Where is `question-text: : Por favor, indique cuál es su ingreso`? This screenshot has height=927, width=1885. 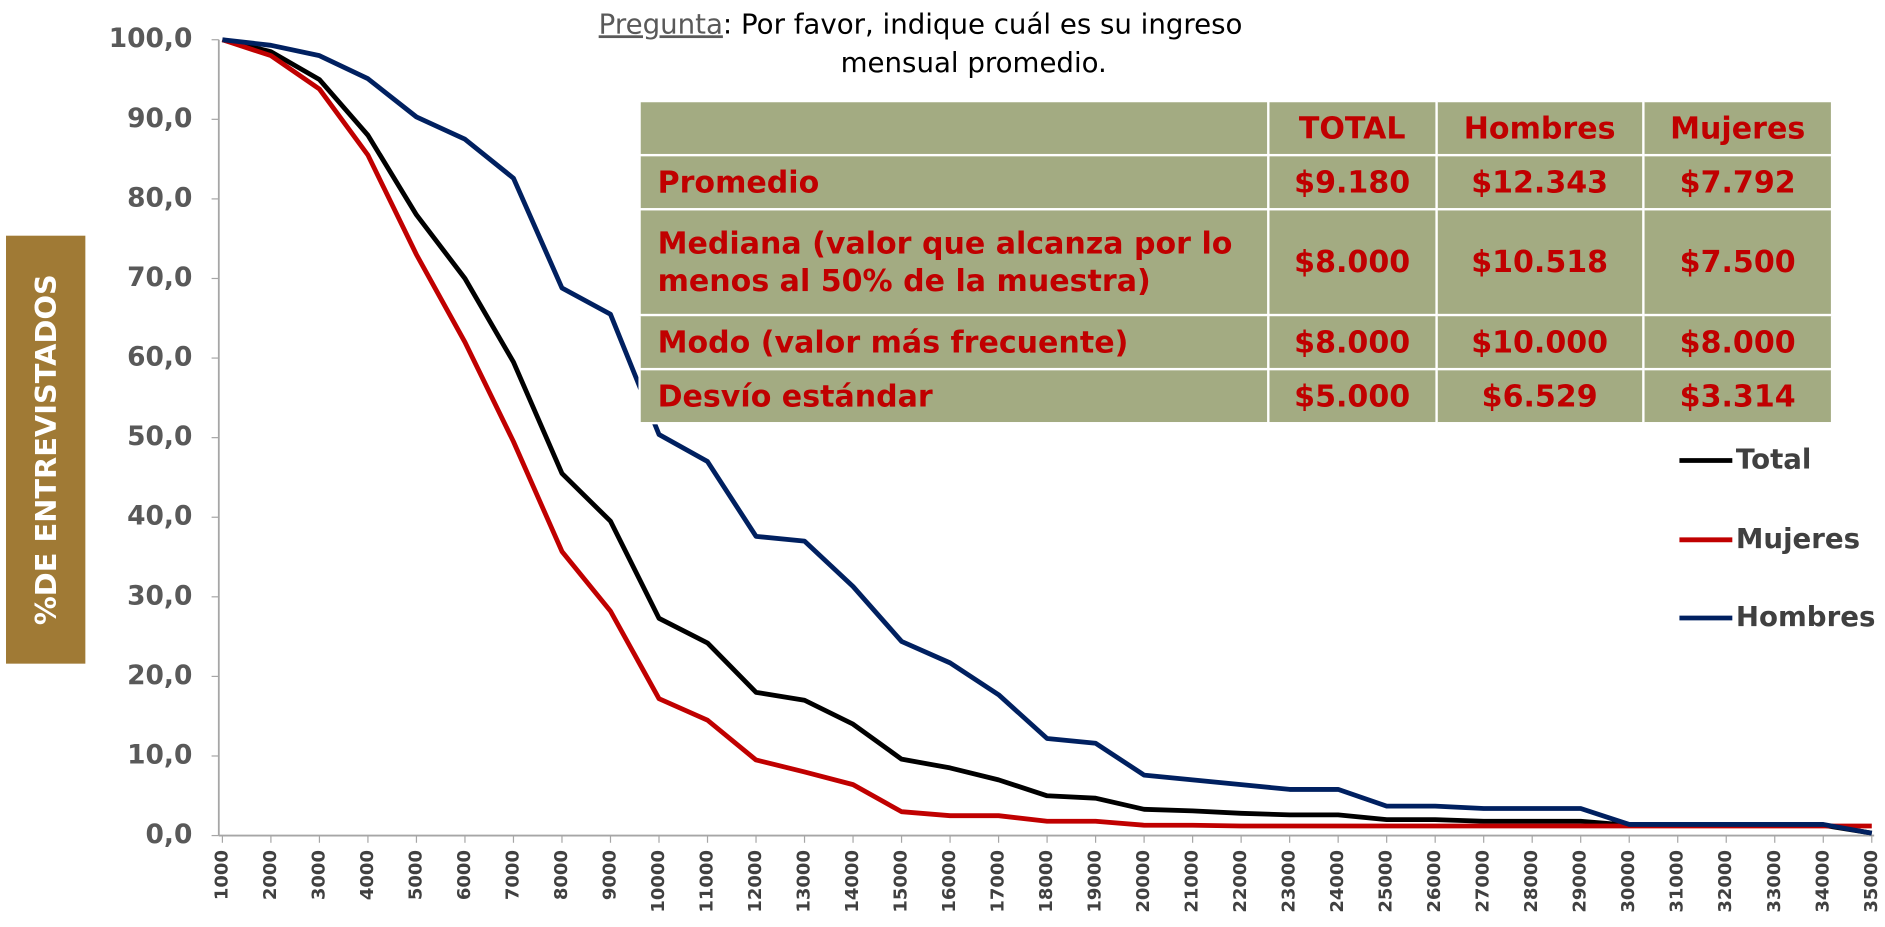 question-text: : Por favor, indique cuál es su ingreso is located at coordinates (983, 23).